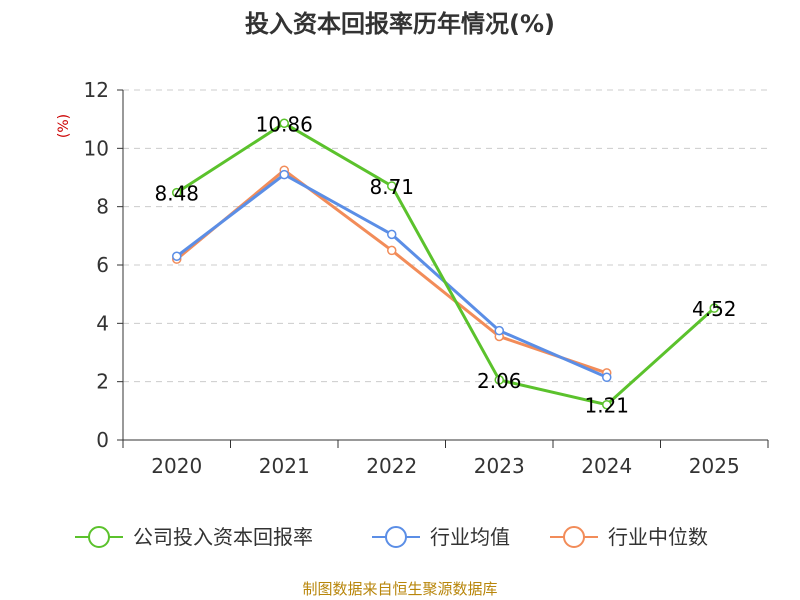 The width and height of the screenshot is (800, 600). Describe the element at coordinates (714, 466) in the screenshot. I see `x-tick-label: 2025` at that location.